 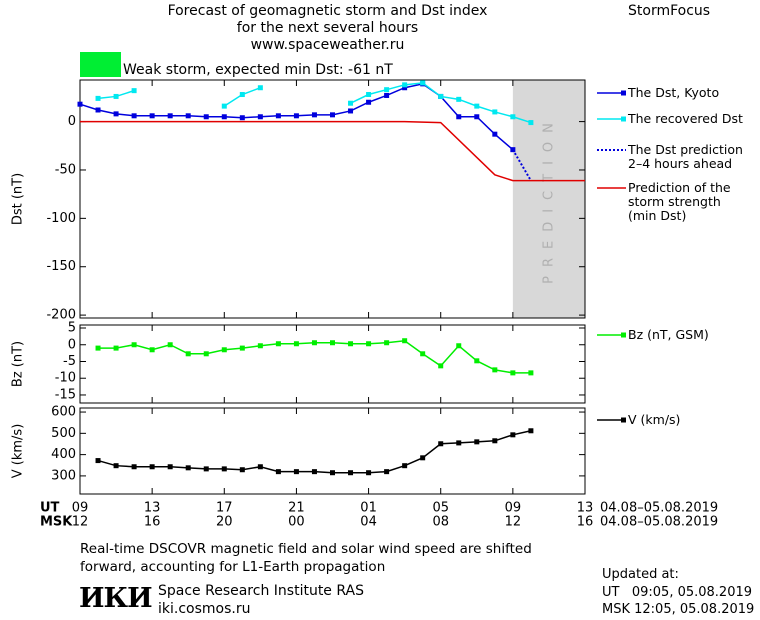 What do you see at coordinates (224, 522) in the screenshot?
I see `x-tick-label-msk: 20` at bounding box center [224, 522].